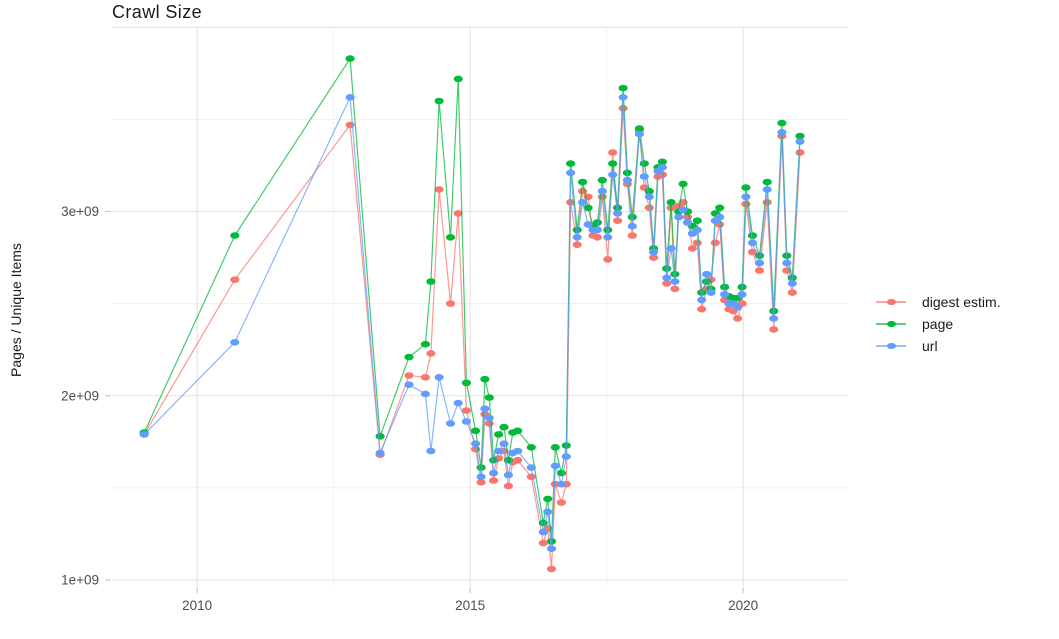  What do you see at coordinates (80, 579) in the screenshot?
I see `y-tick-label: 1e+09` at bounding box center [80, 579].